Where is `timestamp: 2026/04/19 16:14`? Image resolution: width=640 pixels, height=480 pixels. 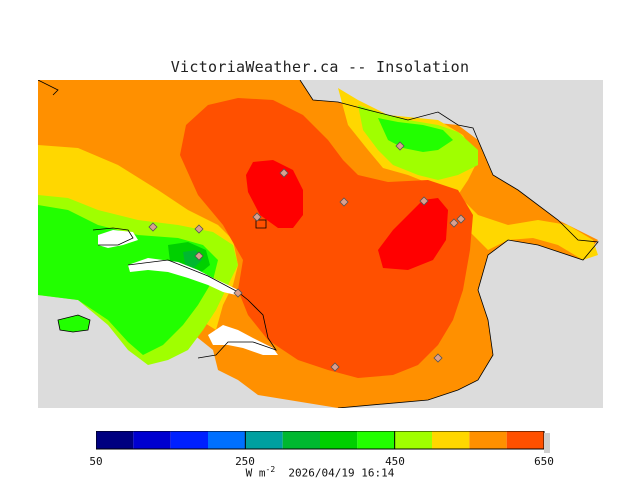
timestamp: 2026/04/19 16:14 is located at coordinates (341, 473).